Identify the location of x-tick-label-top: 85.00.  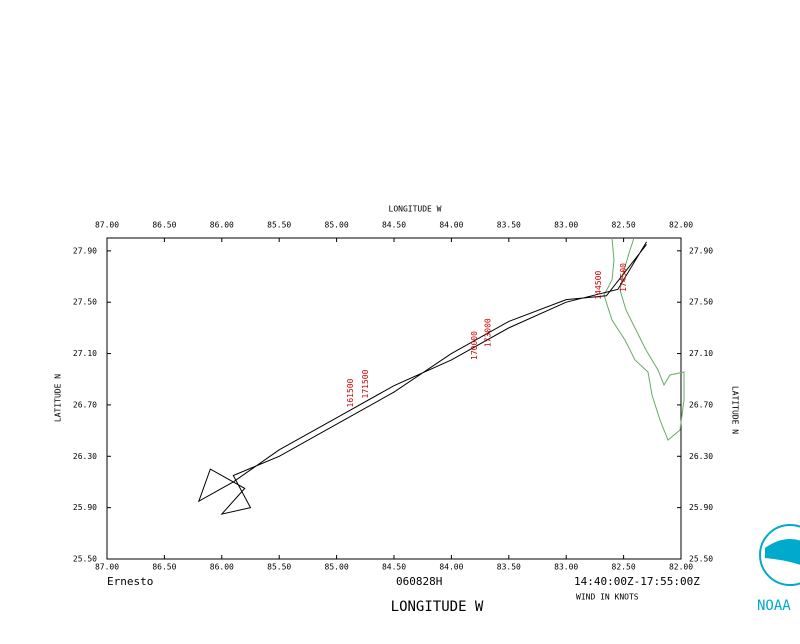
(337, 225).